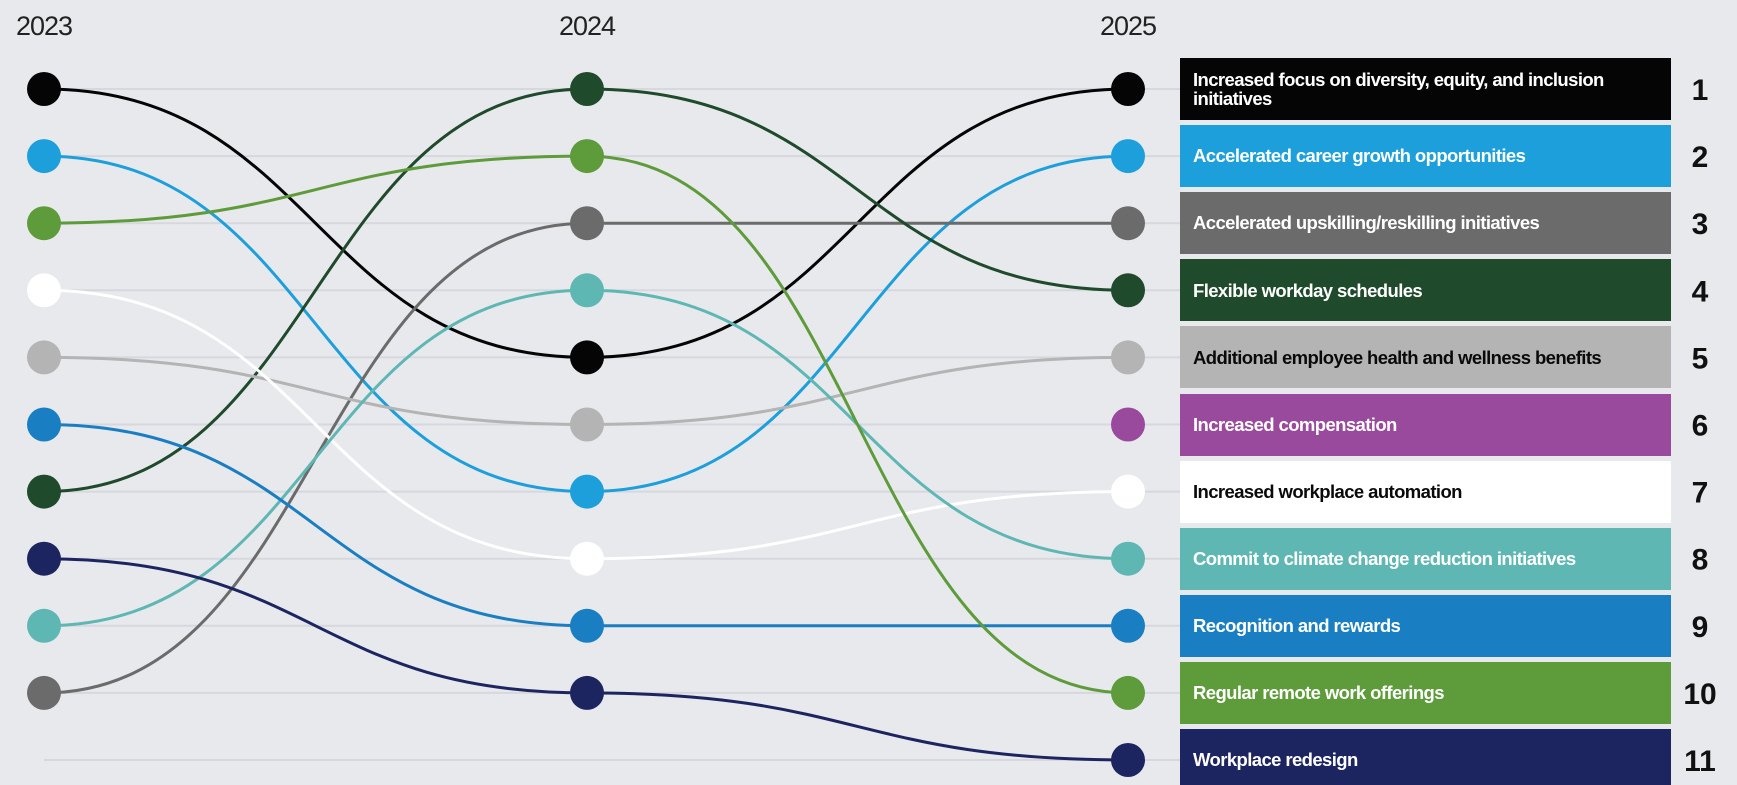 The height and width of the screenshot is (785, 1737). What do you see at coordinates (1425, 625) in the screenshot?
I see `series-label: Recognition and rewards` at bounding box center [1425, 625].